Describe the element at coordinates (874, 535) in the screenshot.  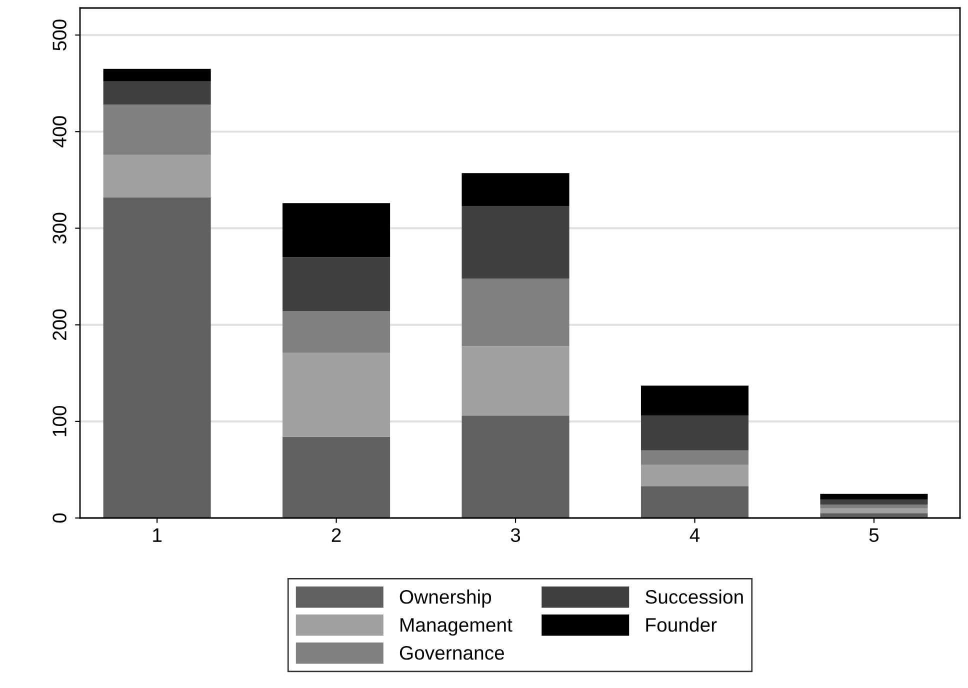
I see `x-tick-label: 5` at that location.